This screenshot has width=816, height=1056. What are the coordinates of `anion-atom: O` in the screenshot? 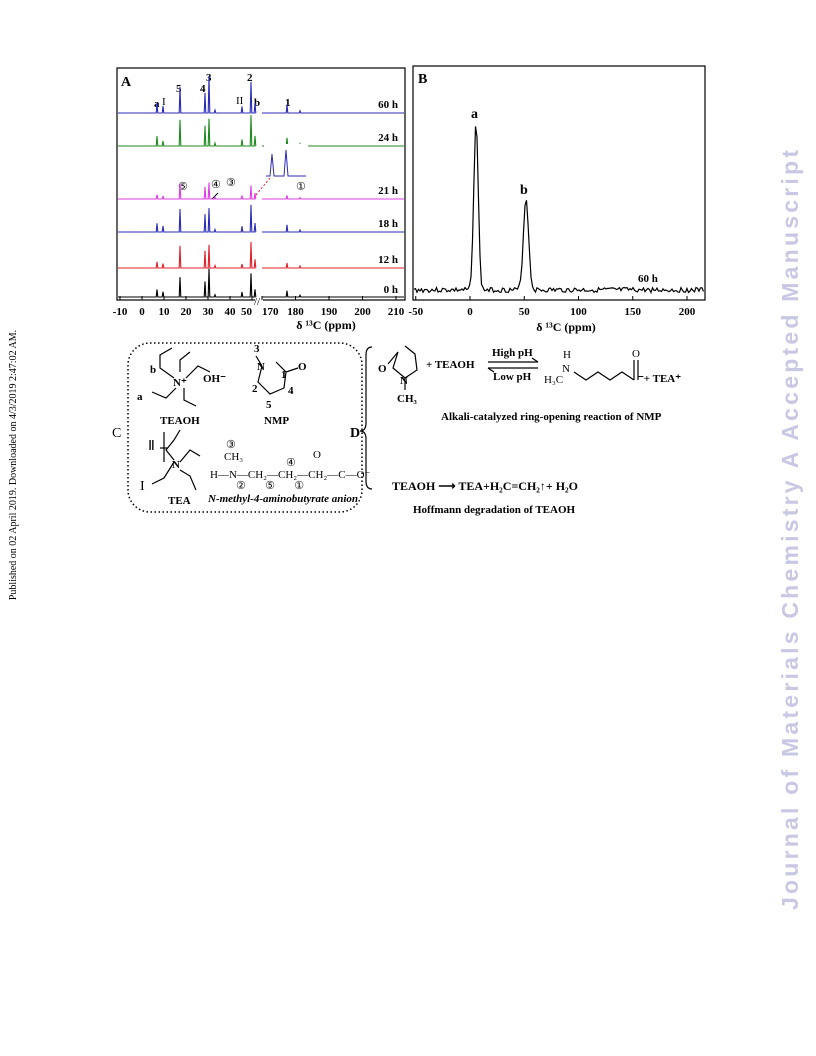 It's located at (317, 455).